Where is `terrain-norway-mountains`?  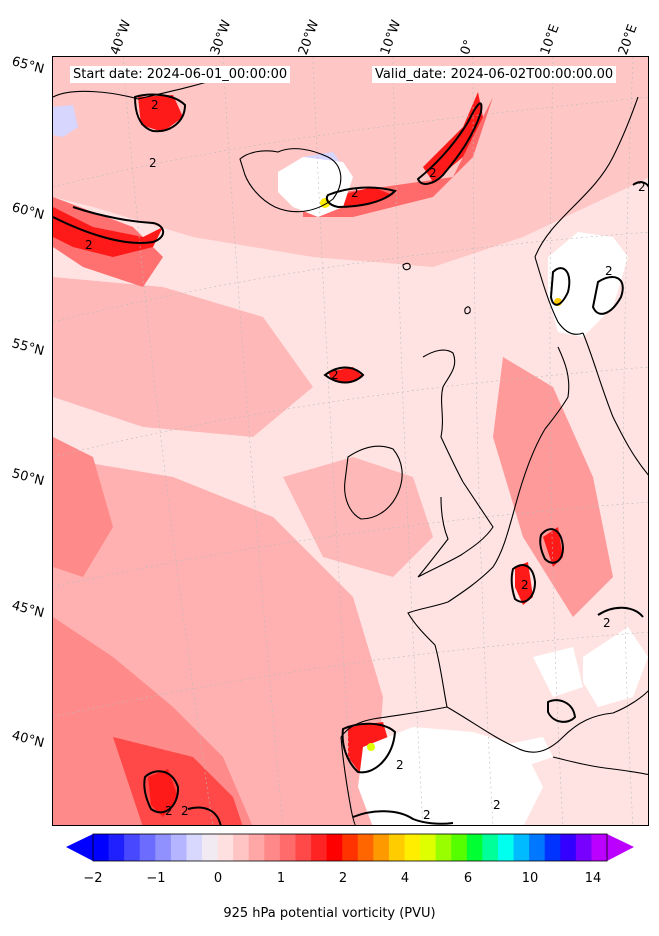
terrain-norway-mountains is located at coordinates (588, 284).